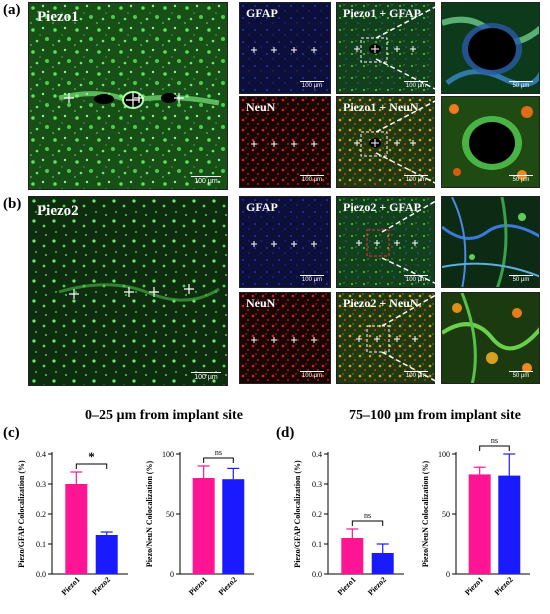 Image resolution: width=550 pixels, height=614 pixels. What do you see at coordinates (382, 13) in the screenshot?
I see `micrograph-label: Piezo1 + GFAP` at bounding box center [382, 13].